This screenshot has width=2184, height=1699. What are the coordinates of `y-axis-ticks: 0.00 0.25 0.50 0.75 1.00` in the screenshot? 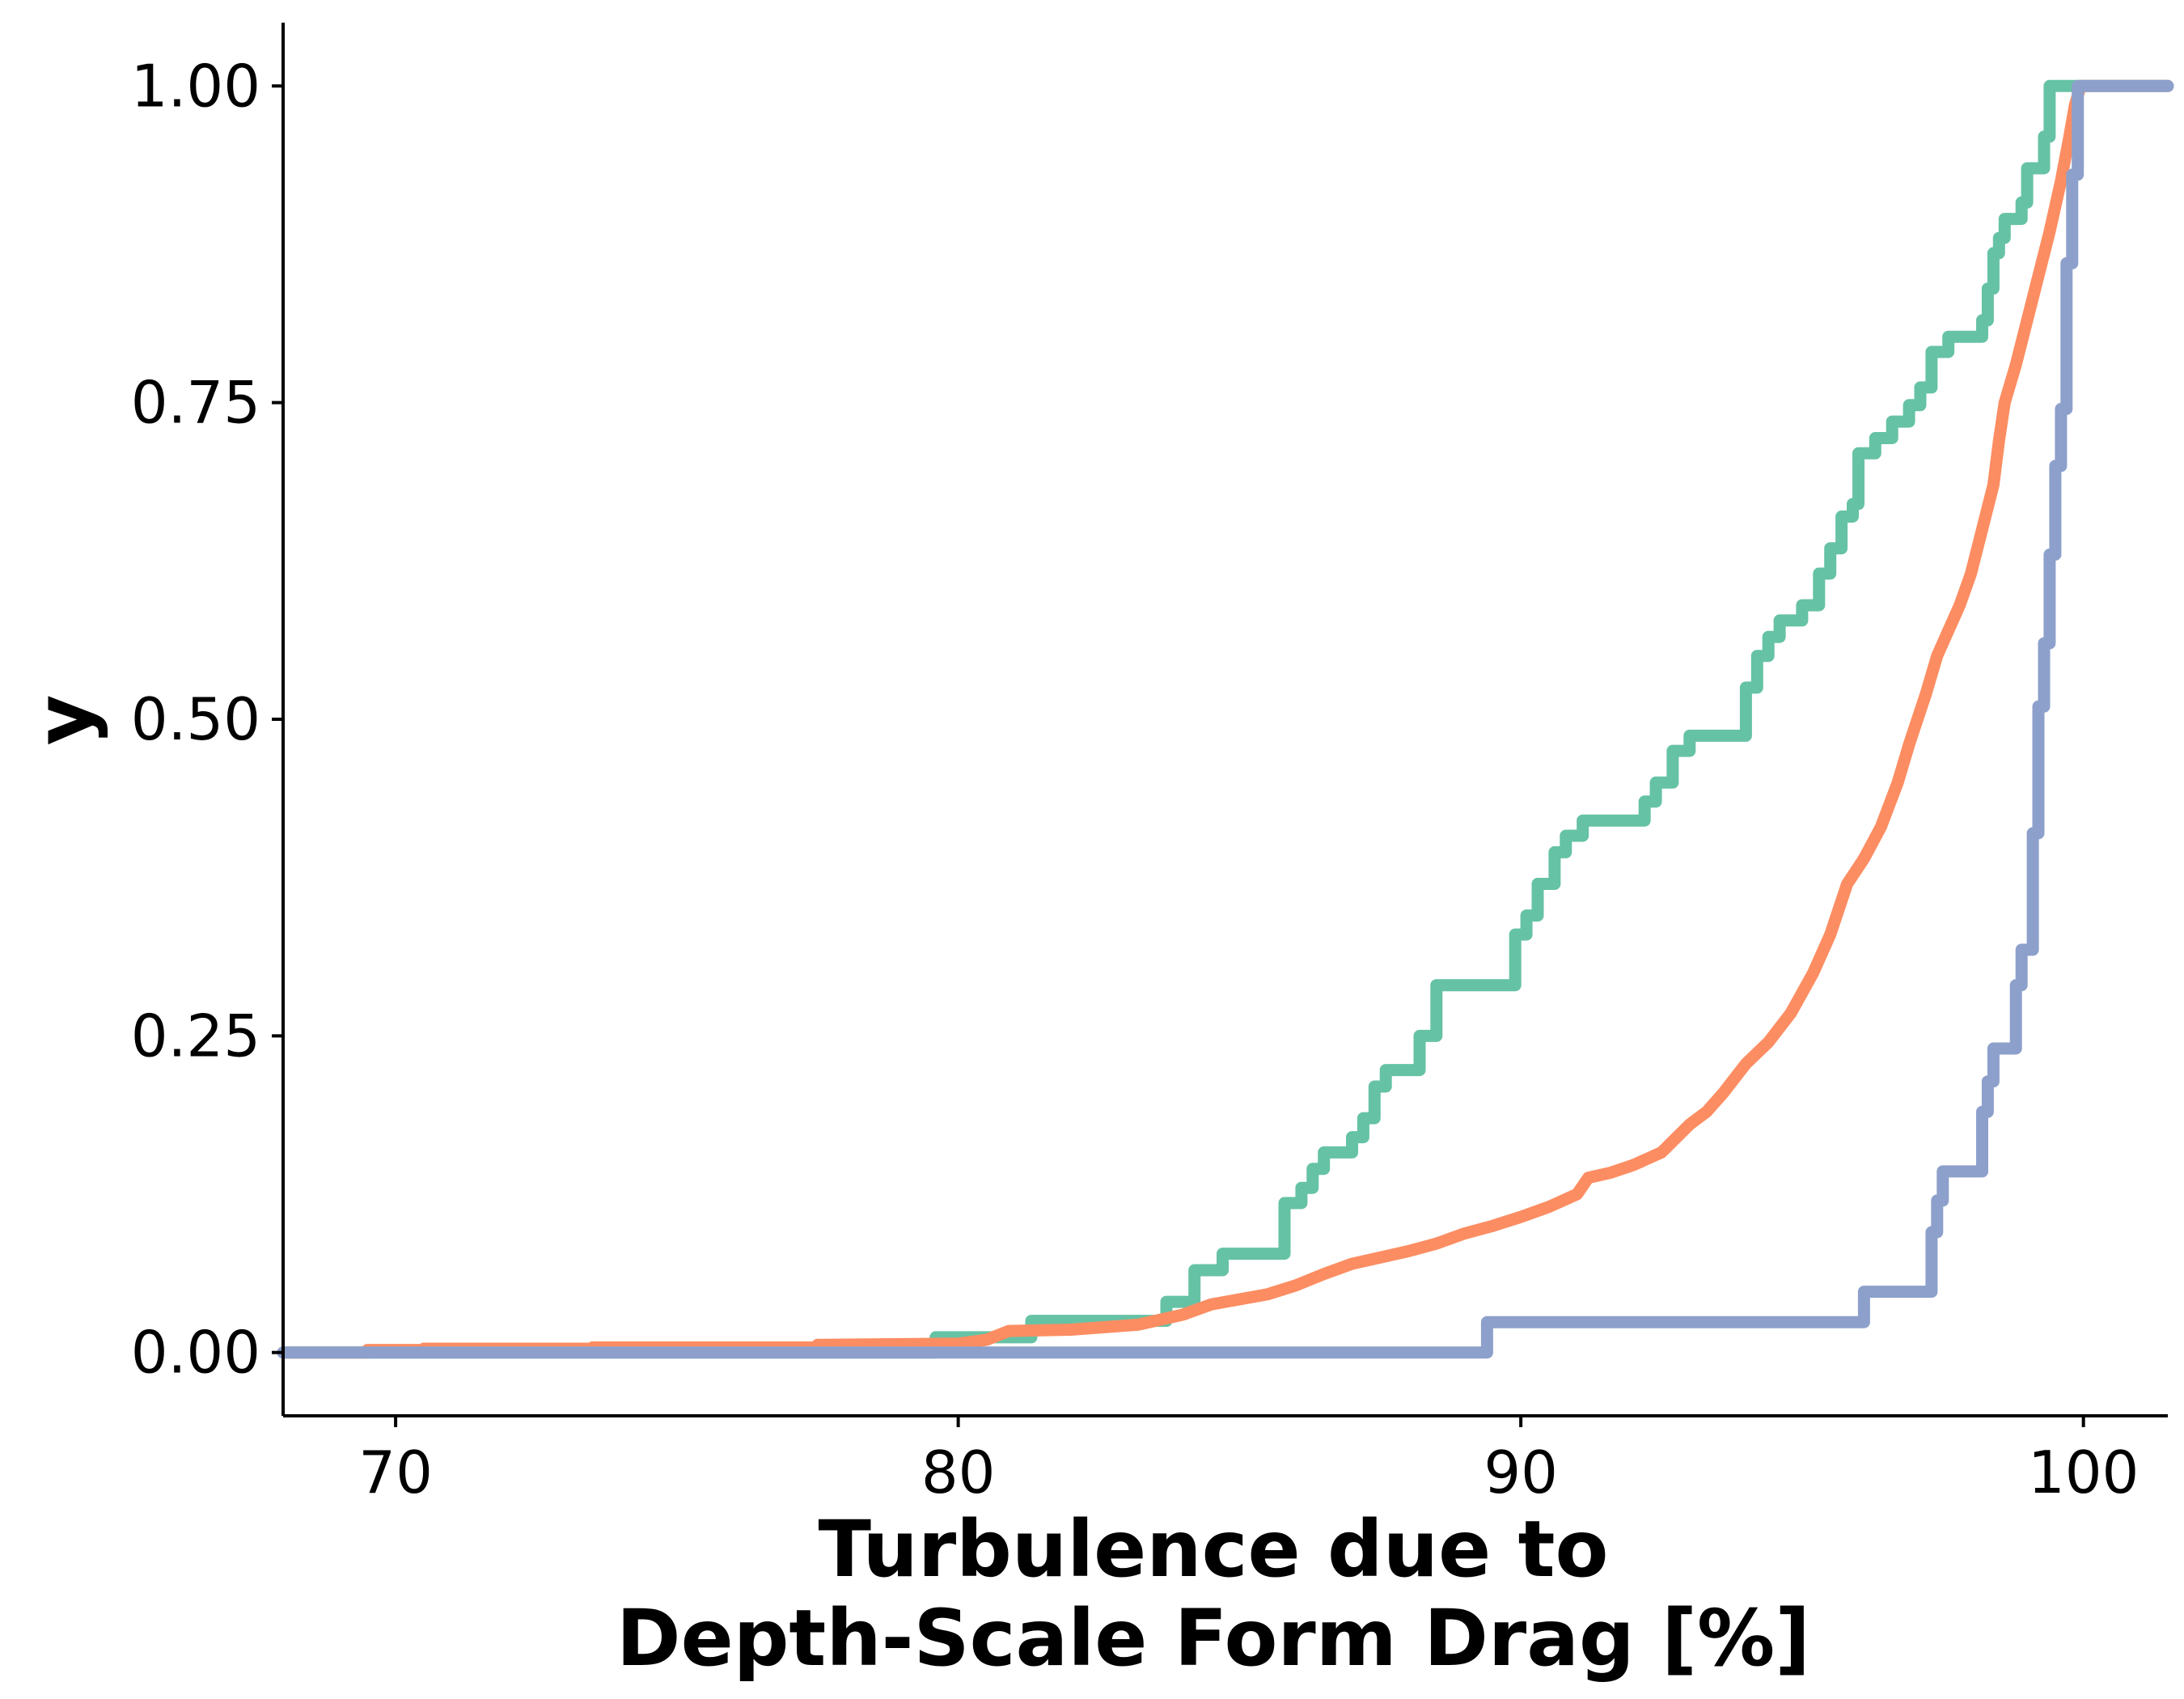 It's located at (207, 719).